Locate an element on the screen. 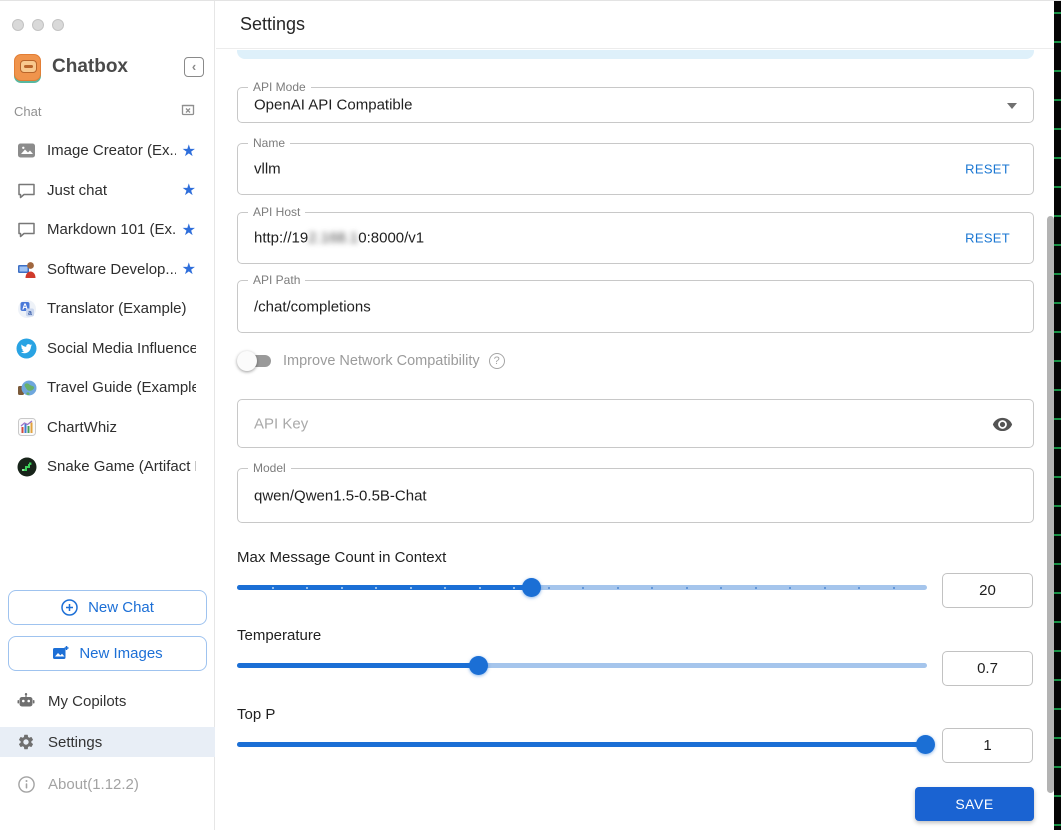  redacted-text: 2.168.1 is located at coordinates (333, 238).